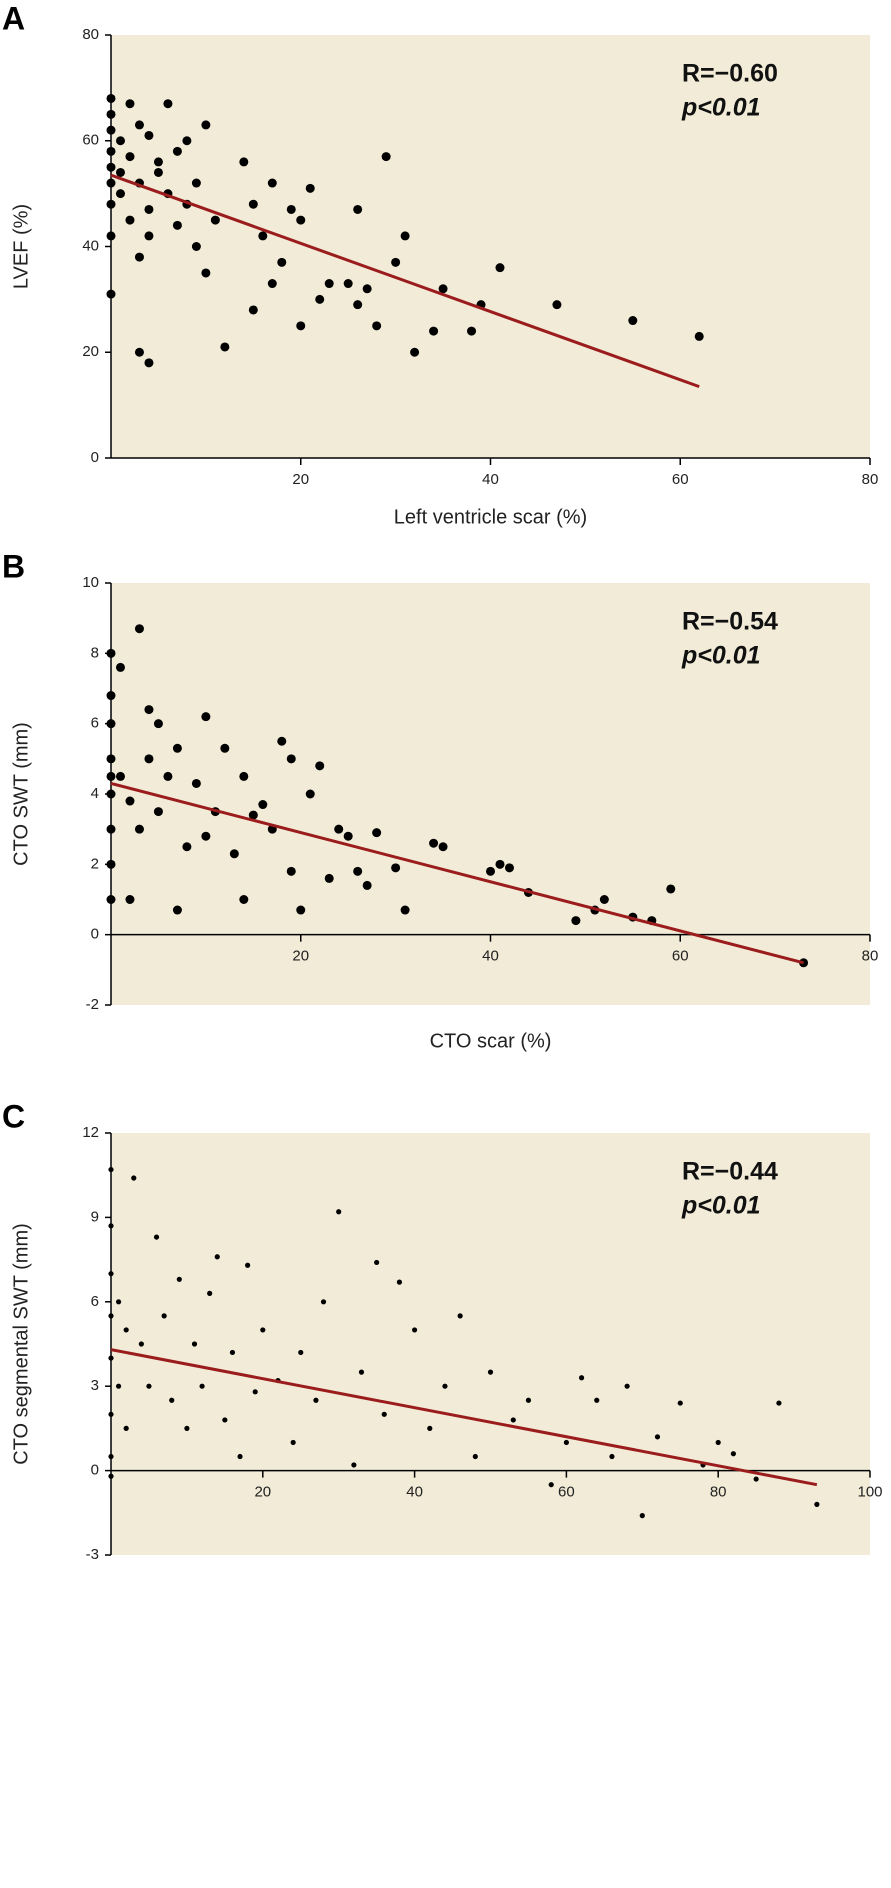  Describe the element at coordinates (680, 479) in the screenshot. I see `x-tick-label: 60` at that location.